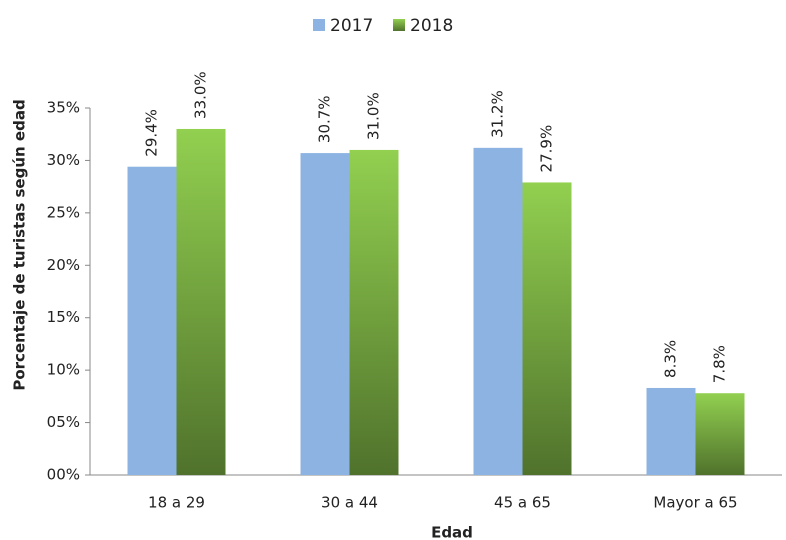 This screenshot has height=540, width=786. I want to click on y-tick-label: 10%, so click(63, 370).